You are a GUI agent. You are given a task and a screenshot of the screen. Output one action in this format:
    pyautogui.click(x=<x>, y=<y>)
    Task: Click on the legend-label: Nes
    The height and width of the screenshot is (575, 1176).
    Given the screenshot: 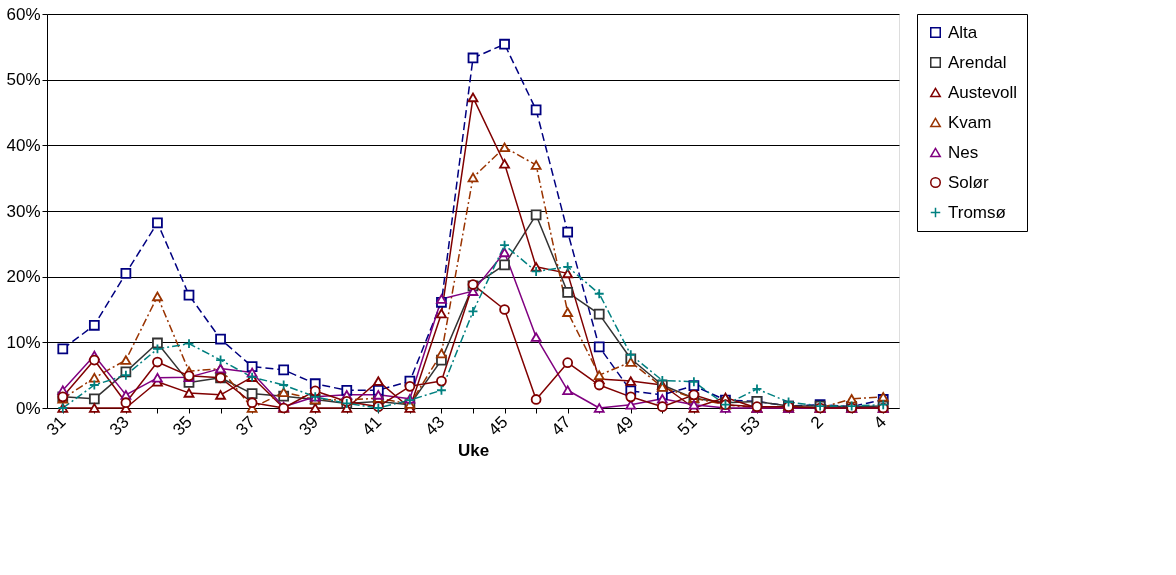 What is the action you would take?
    pyautogui.click(x=963, y=152)
    